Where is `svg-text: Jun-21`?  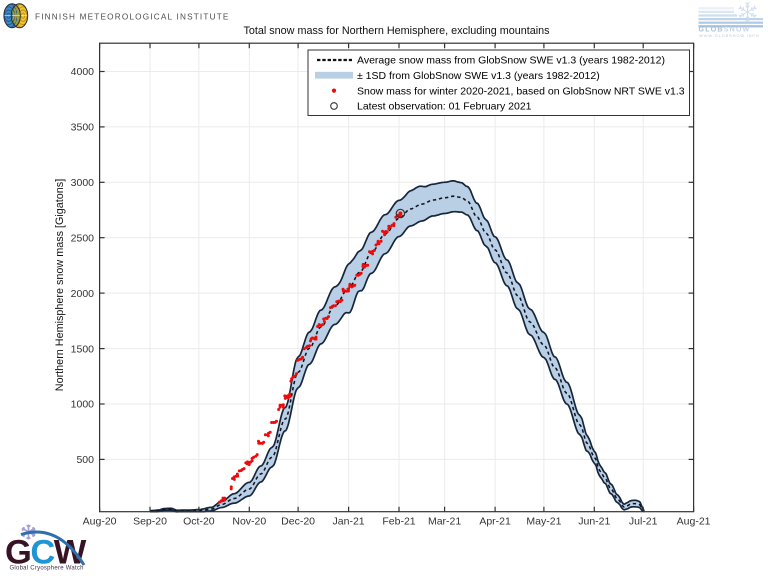
svg-text: Jun-21 is located at coordinates (594, 522).